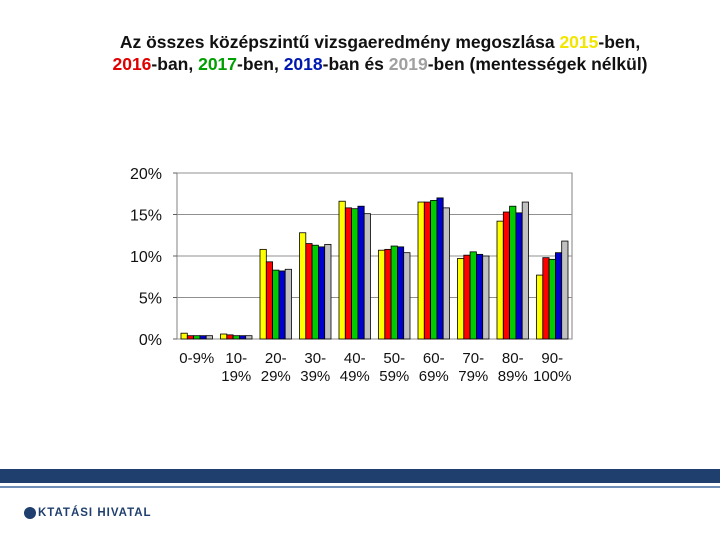 This screenshot has height=540, width=720. I want to click on x-tick-label: 80-, so click(513, 358).